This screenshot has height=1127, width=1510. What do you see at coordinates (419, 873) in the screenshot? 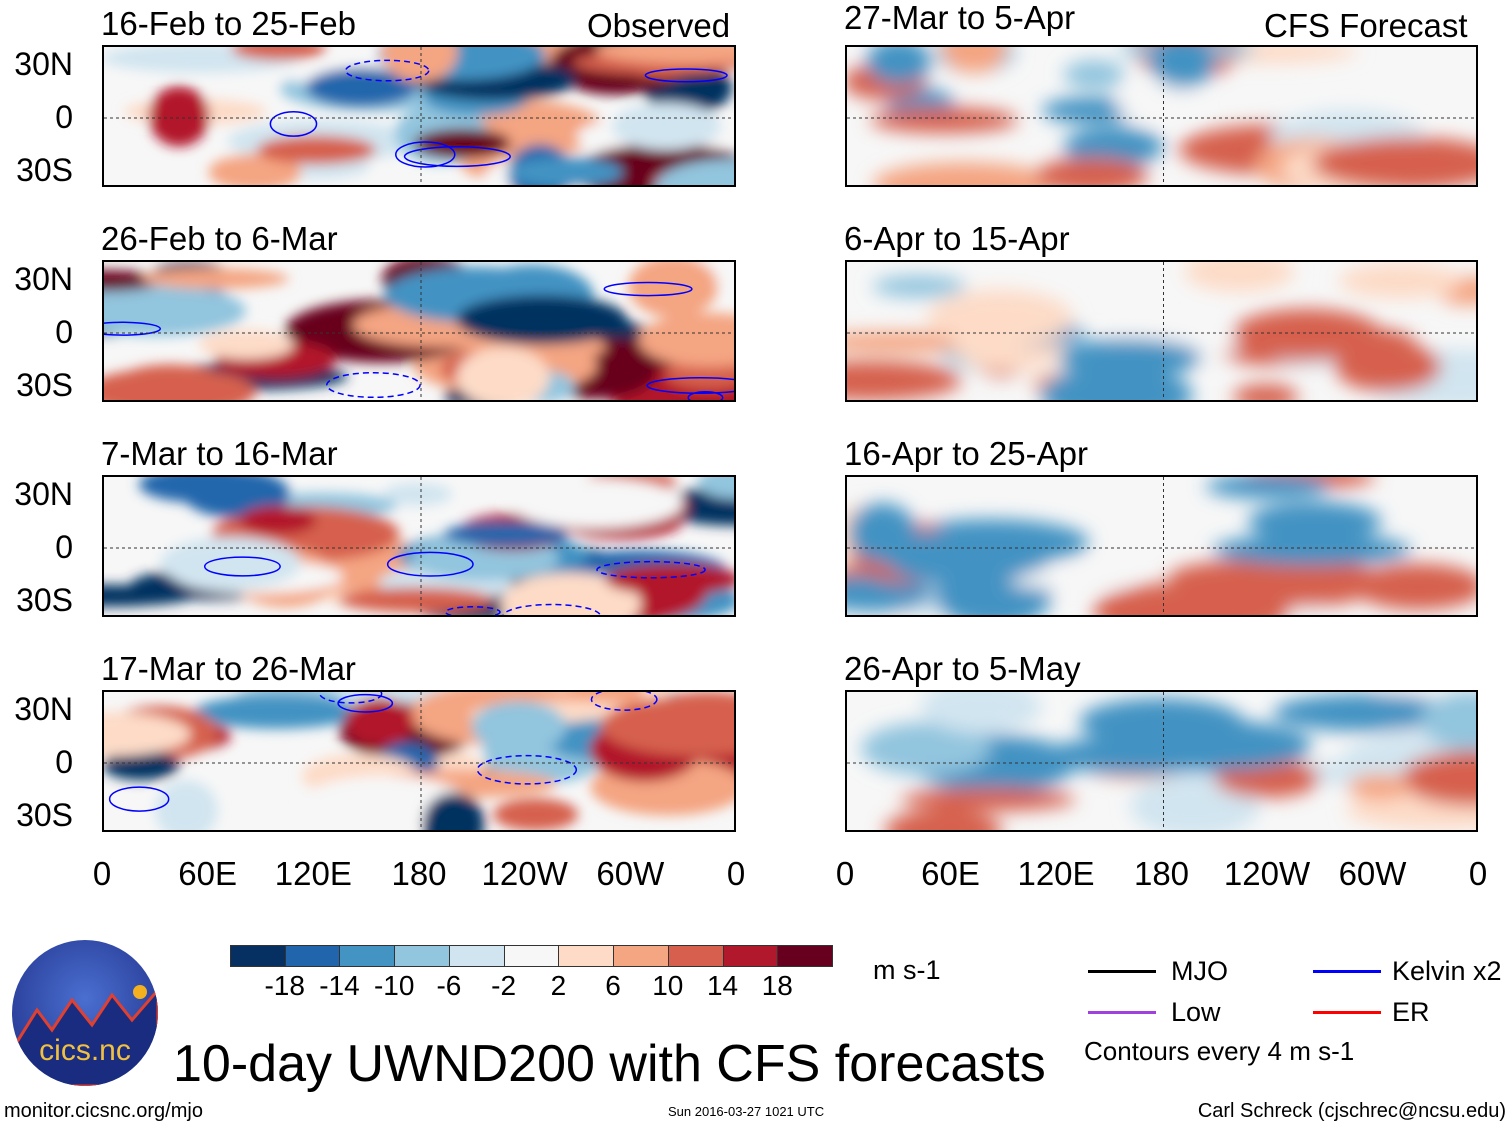
I see `lon-tick-label: 180` at bounding box center [419, 873].